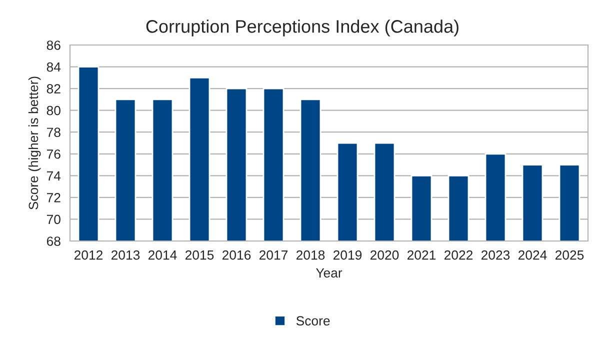 This screenshot has width=605, height=340. What do you see at coordinates (313, 321) in the screenshot?
I see `legend-label: Score` at bounding box center [313, 321].